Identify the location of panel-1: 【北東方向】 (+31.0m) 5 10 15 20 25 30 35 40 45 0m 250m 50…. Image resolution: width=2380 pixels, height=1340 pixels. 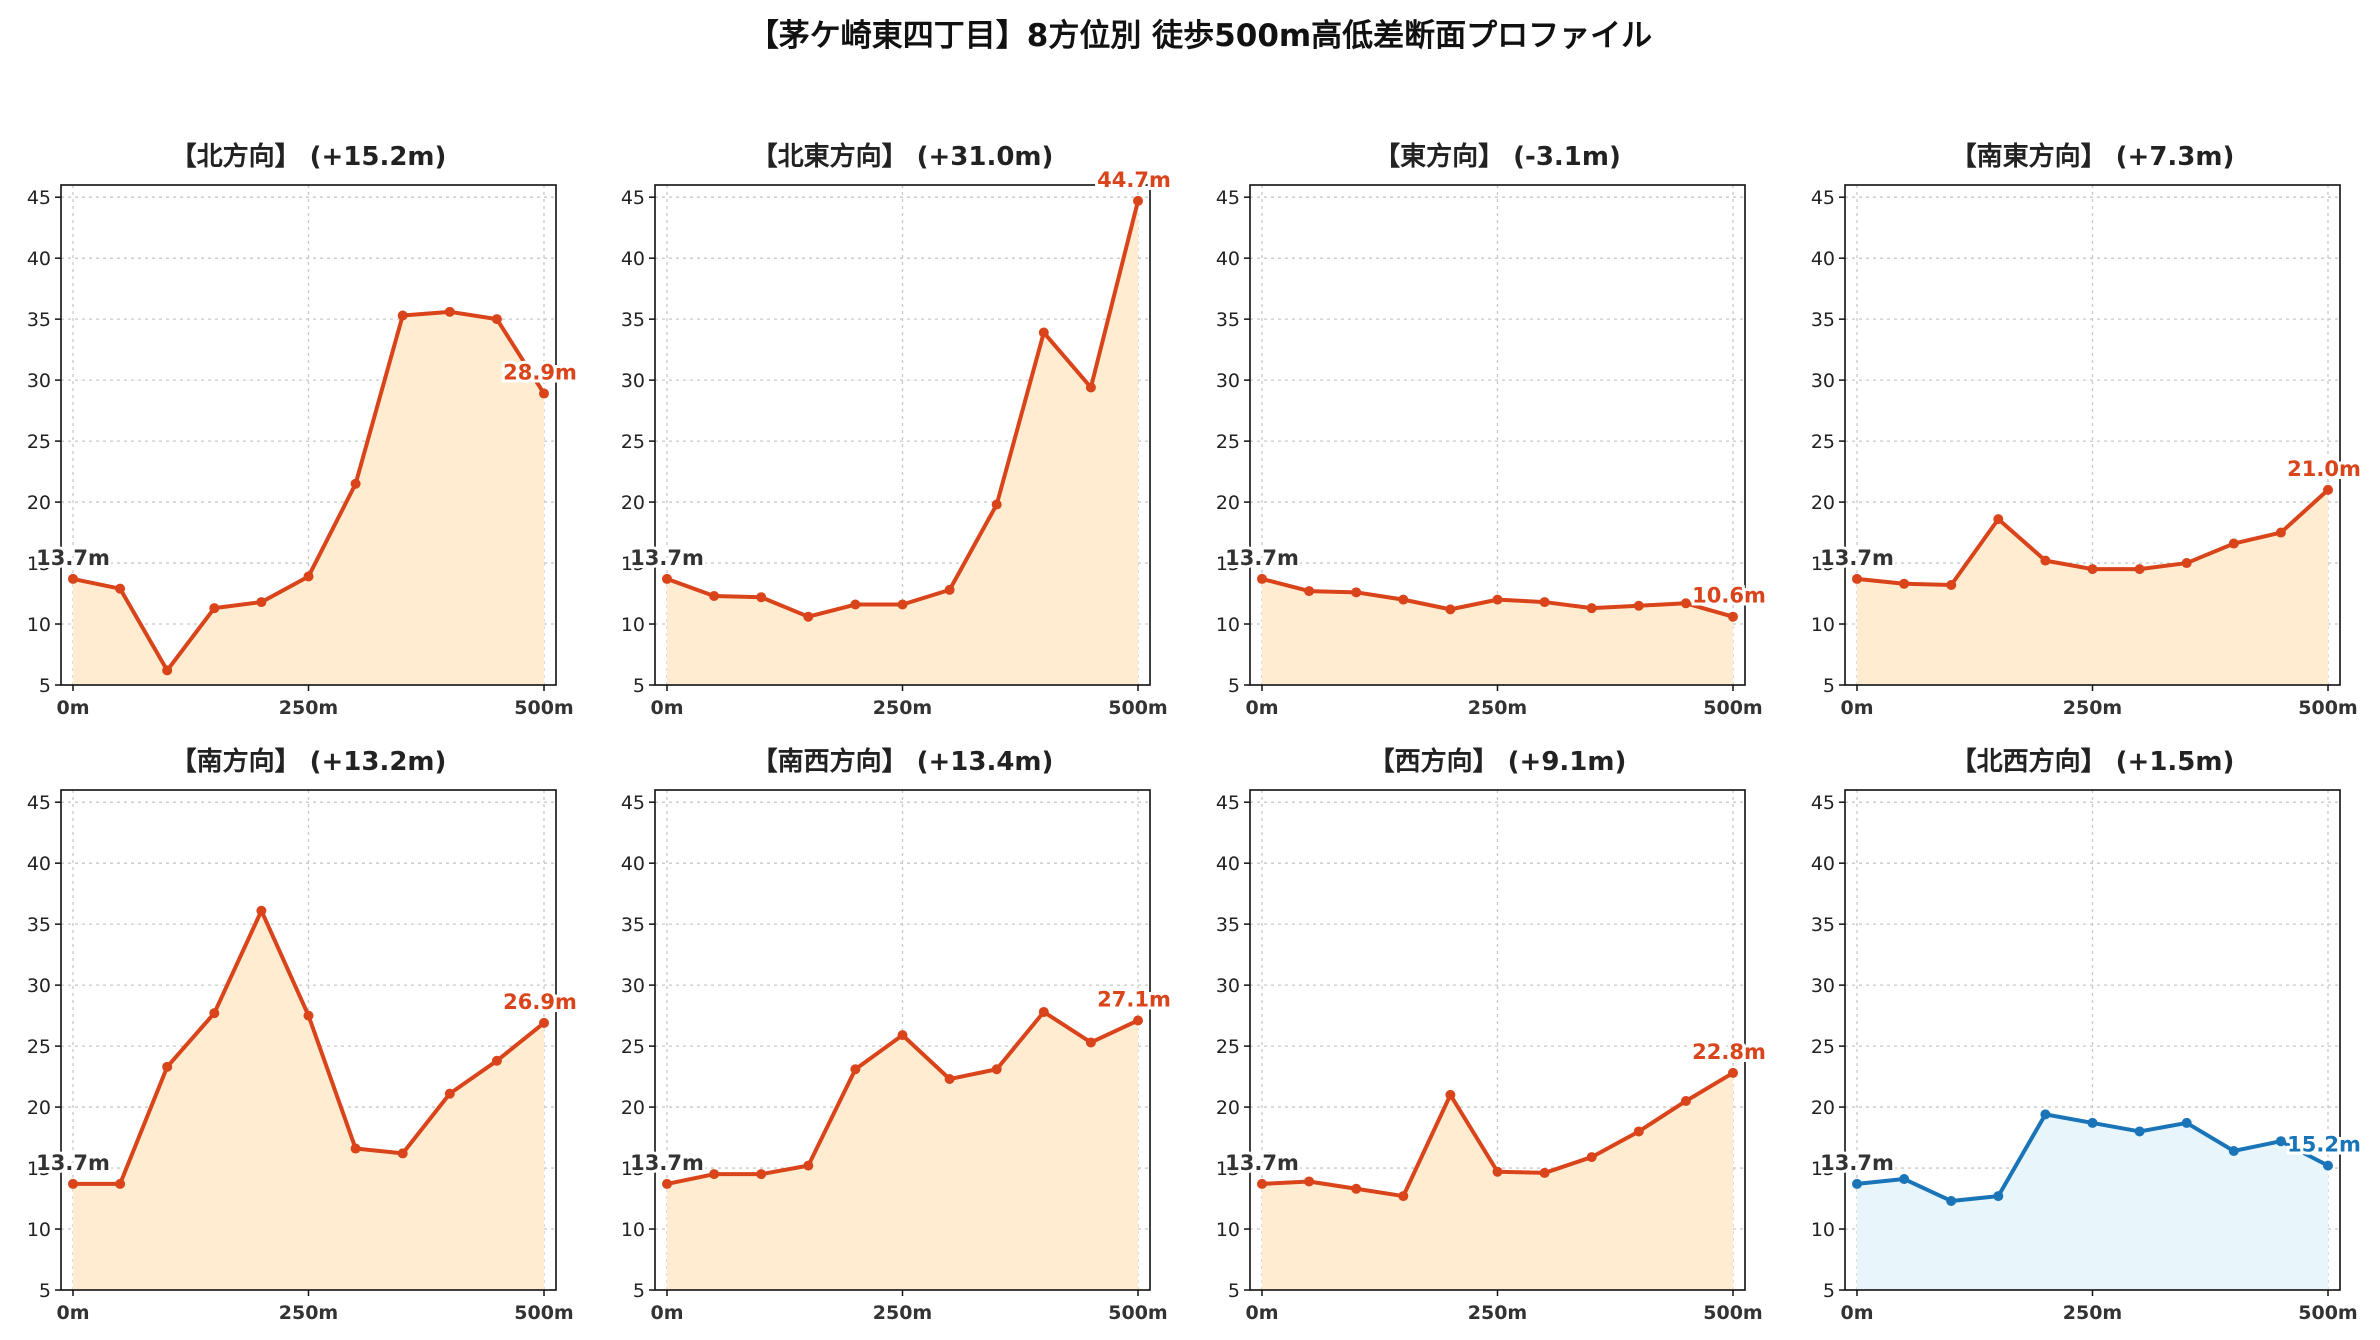
(897, 430).